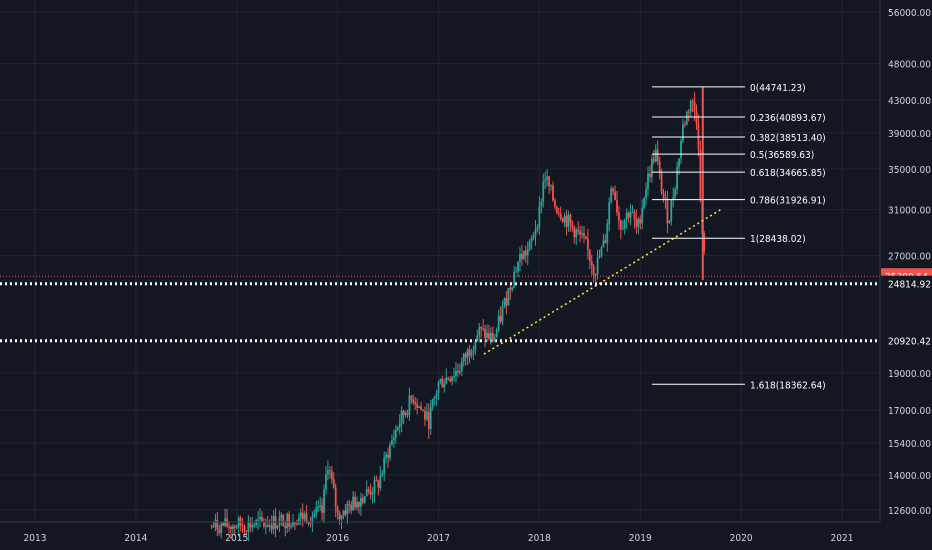  What do you see at coordinates (909, 13) in the screenshot?
I see `price-tick-label: 56000.00` at bounding box center [909, 13].